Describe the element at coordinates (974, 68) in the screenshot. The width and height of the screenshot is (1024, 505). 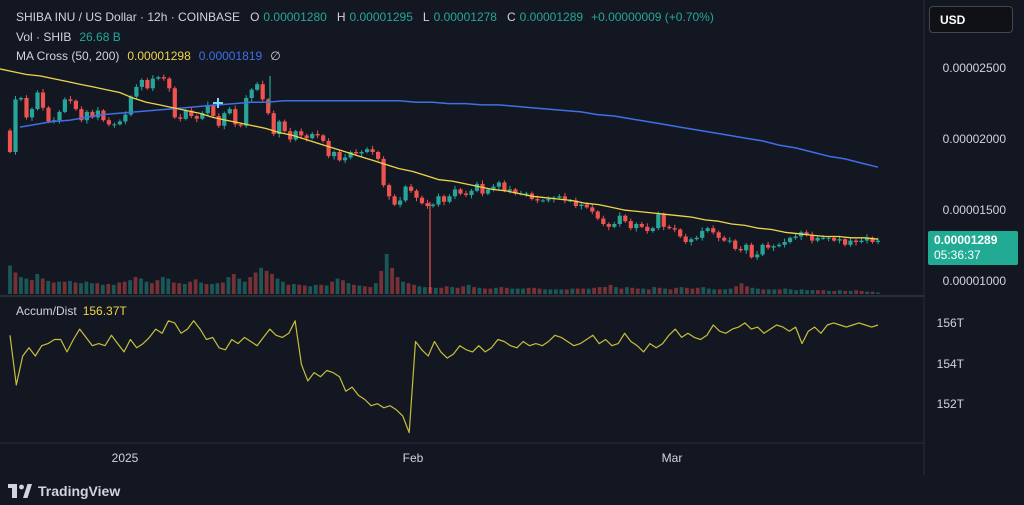
I see `price-tick: 0.00002500` at that location.